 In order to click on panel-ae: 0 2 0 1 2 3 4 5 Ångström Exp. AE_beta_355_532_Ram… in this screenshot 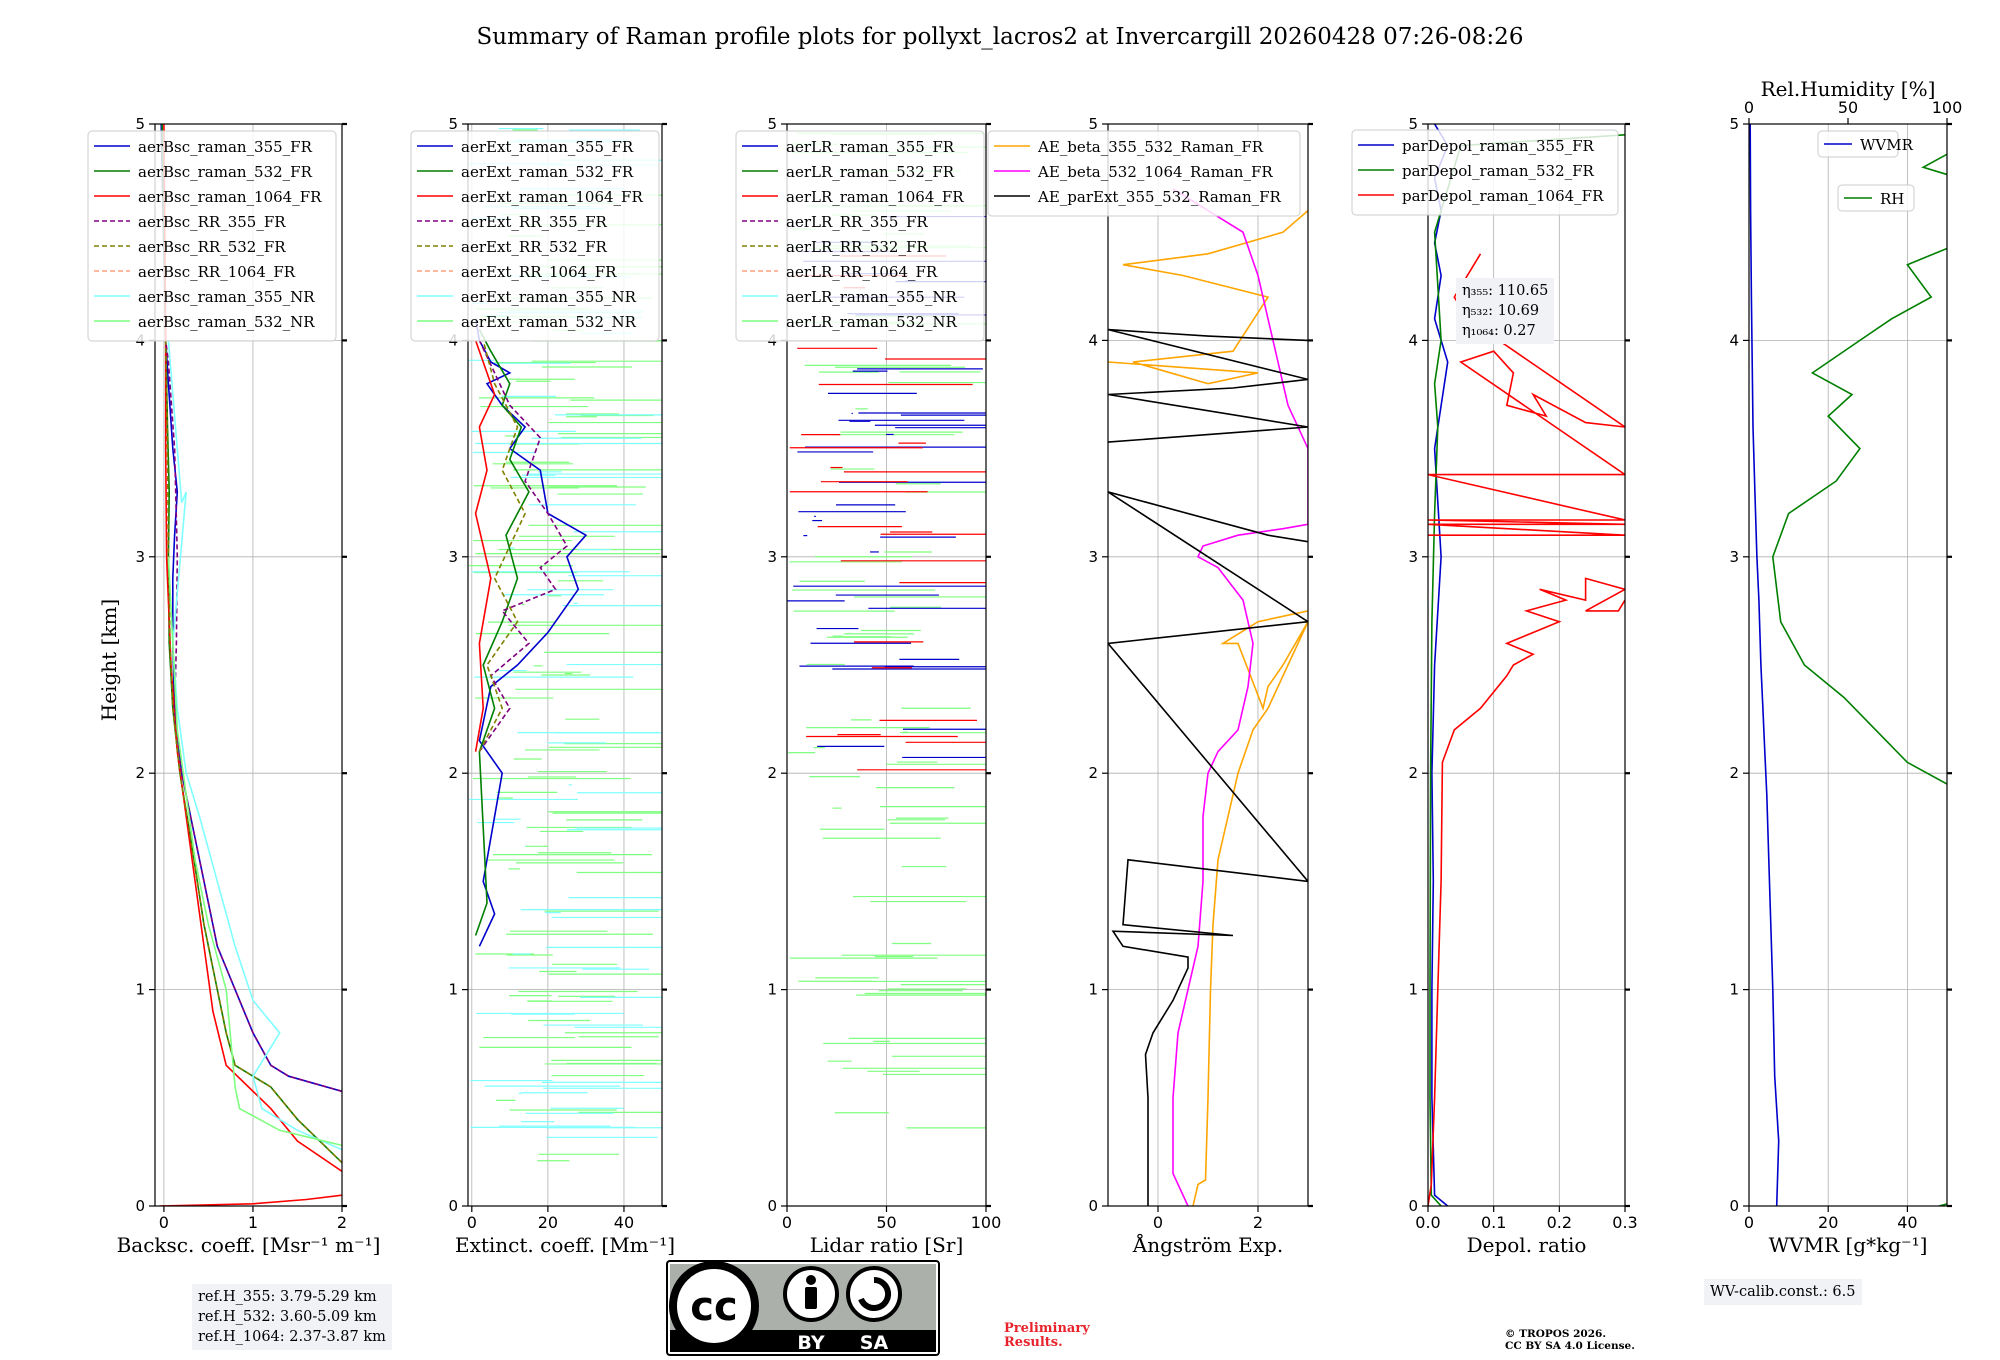, I will do `click(1150, 686)`.